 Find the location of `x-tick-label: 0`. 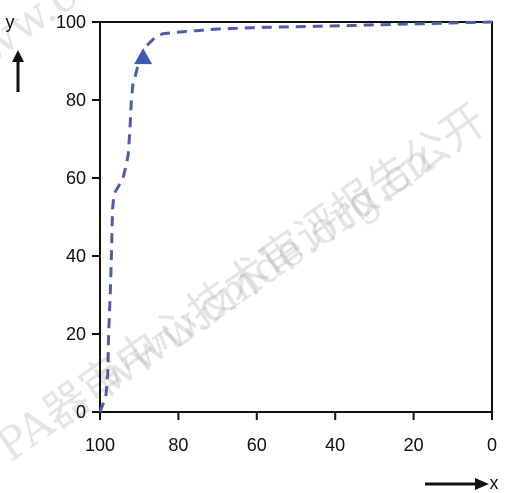

x-tick-label: 0 is located at coordinates (492, 445).